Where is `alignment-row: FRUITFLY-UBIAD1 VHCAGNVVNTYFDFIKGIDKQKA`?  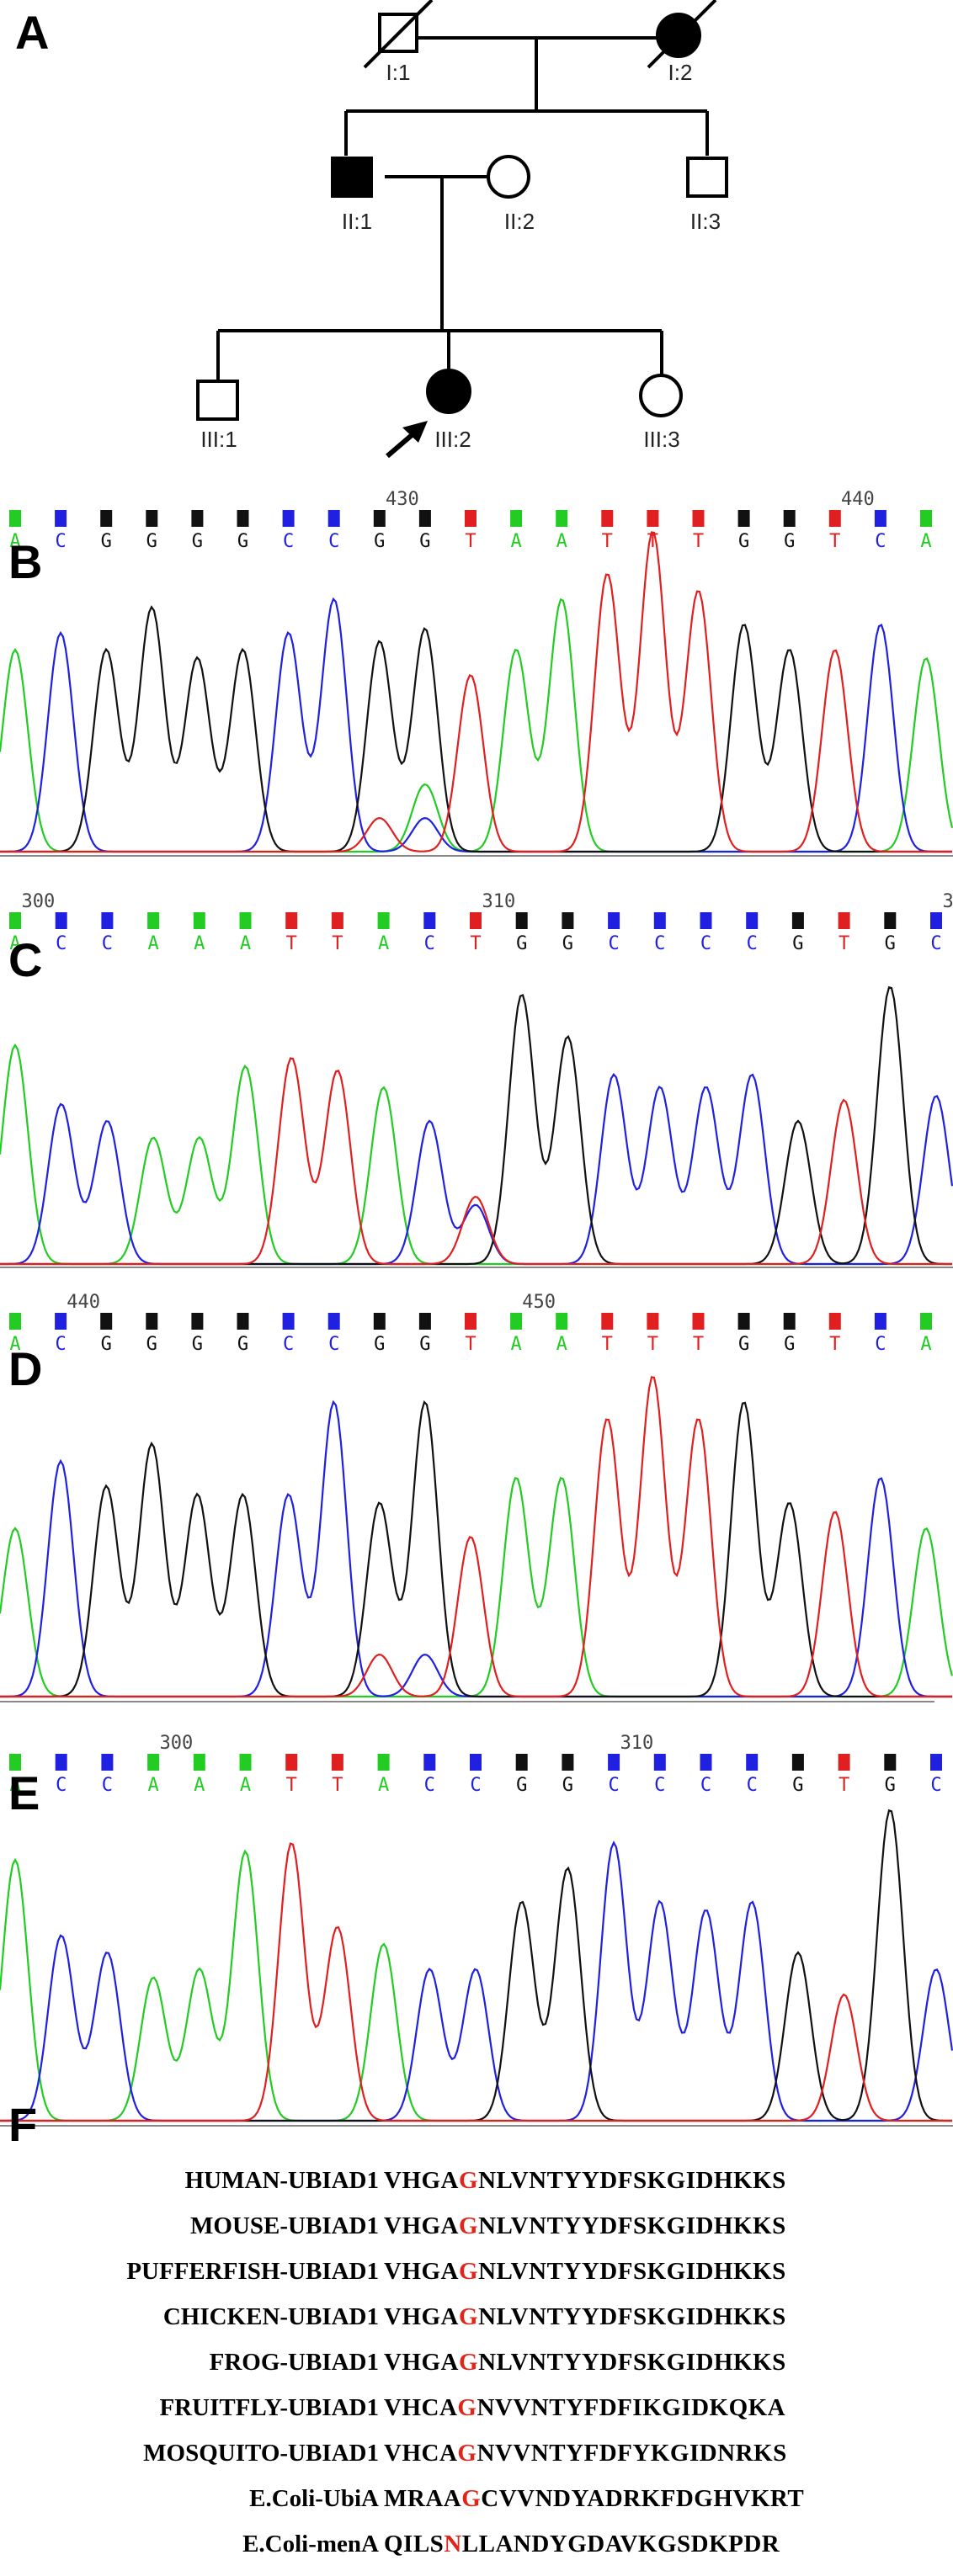
alignment-row: FRUITFLY-UBIAD1 VHCAGNVVNTYFDFIKGIDKQKA is located at coordinates (476, 2417).